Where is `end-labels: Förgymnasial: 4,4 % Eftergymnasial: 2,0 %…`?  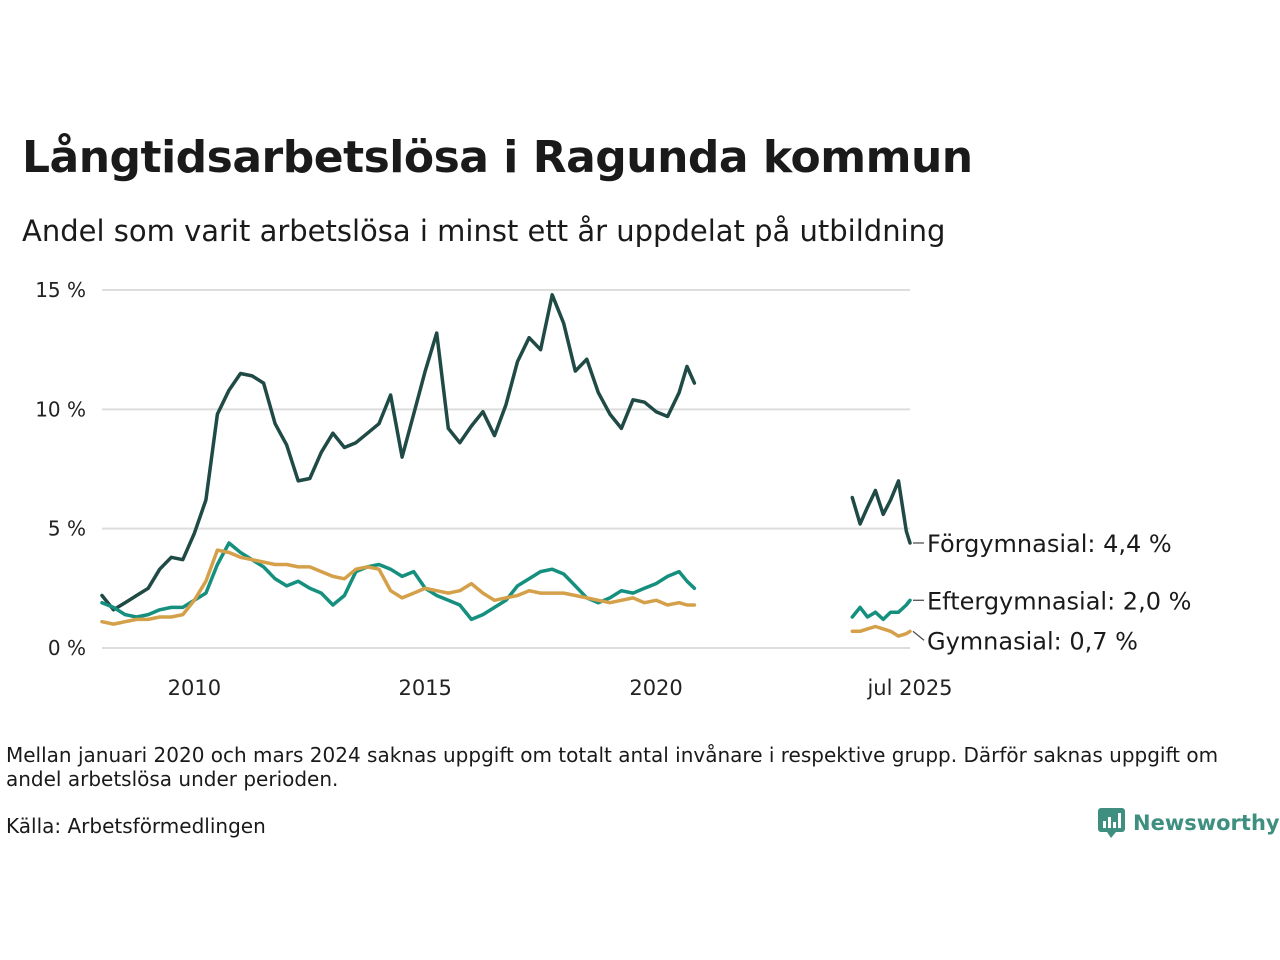
end-labels: Förgymnasial: 4,4 % Eftergymnasial: 2,0 %… is located at coordinates (1051, 592).